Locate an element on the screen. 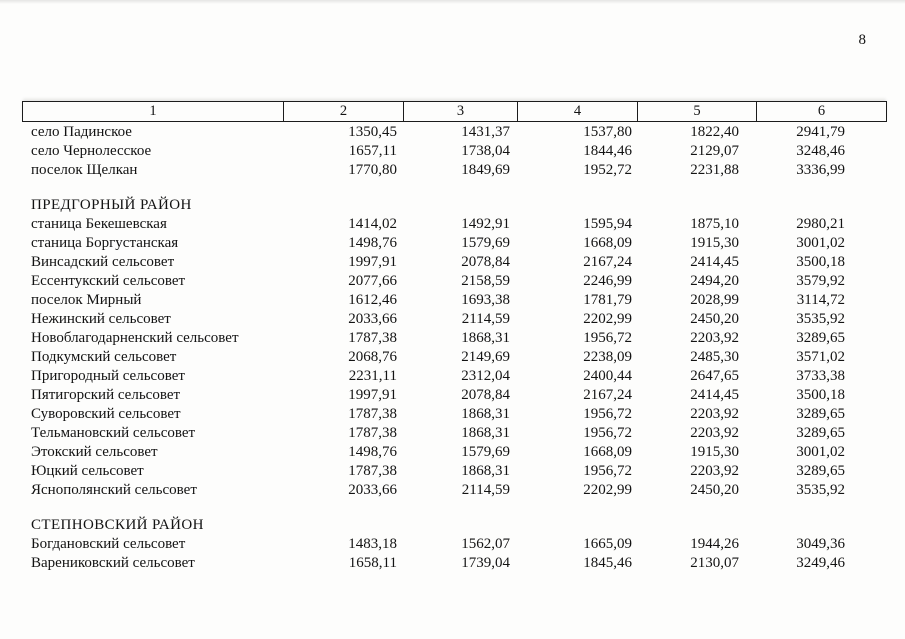 The height and width of the screenshot is (639, 905). row-value: 1483,18 is located at coordinates (372, 544).